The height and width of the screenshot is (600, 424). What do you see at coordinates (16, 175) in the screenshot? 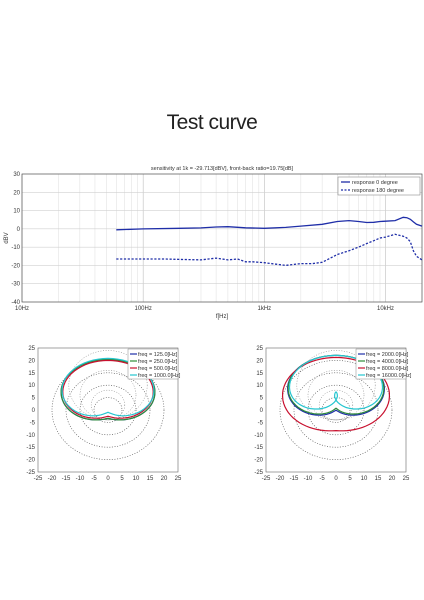
I see `y-tick-label: 30` at bounding box center [16, 175].